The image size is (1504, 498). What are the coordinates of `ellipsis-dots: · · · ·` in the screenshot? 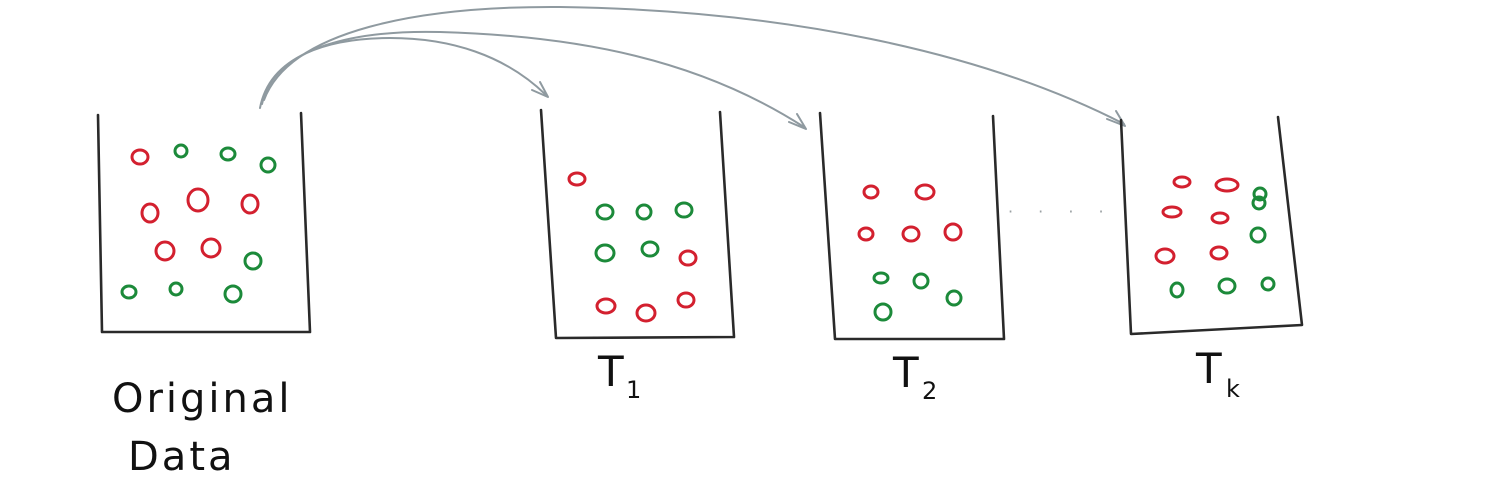 It's located at (1061, 211).